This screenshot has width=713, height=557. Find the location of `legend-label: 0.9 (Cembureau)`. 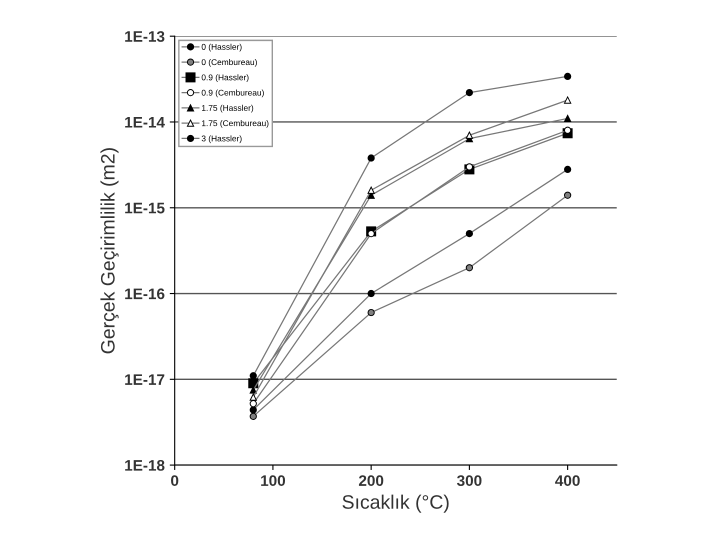

legend-label: 0.9 (Cembureau) is located at coordinates (233, 94).